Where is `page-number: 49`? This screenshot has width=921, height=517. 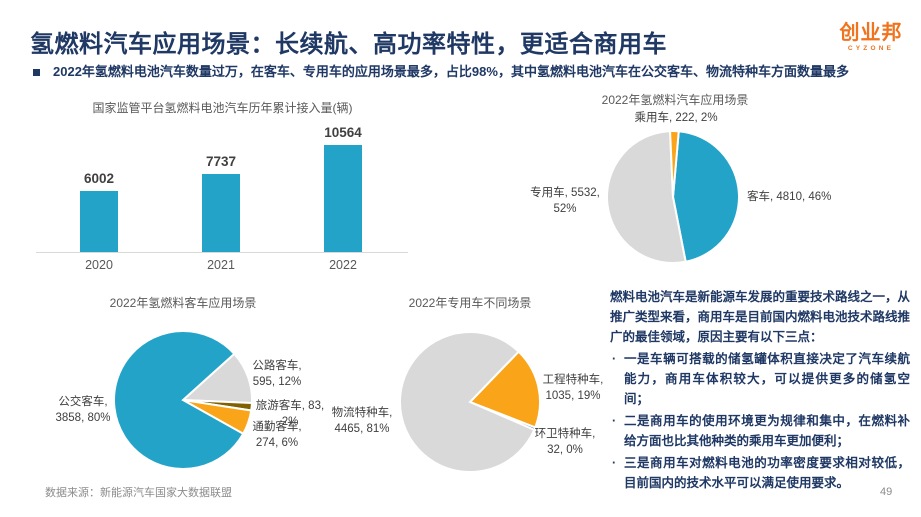 page-number: 49 is located at coordinates (886, 492).